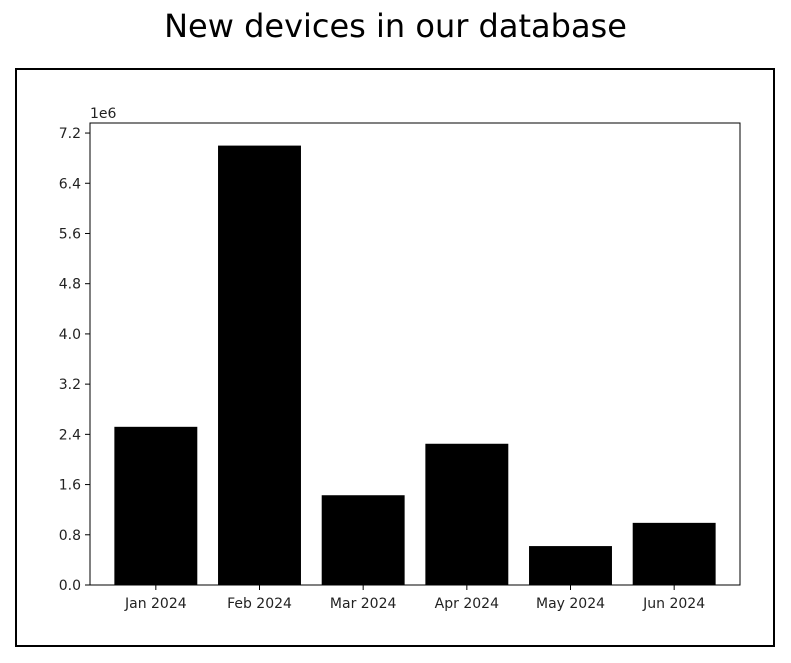 The image size is (791, 663). I want to click on y-axis: 0.0 0.8 1.6 2.4 3.2 4.0 4.8 5.6 6.4 7.2, so click(74, 360).